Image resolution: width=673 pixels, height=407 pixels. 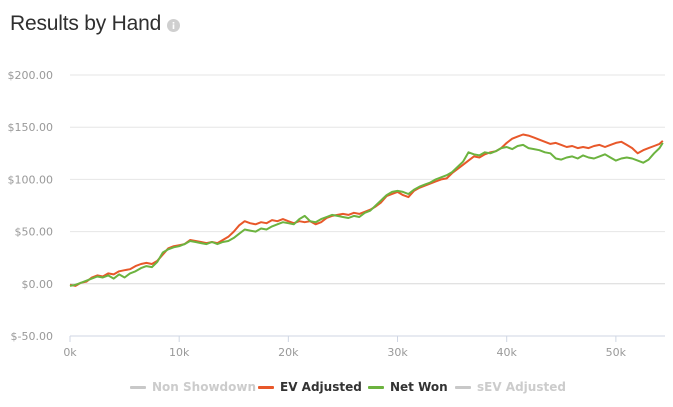 I want to click on y-axis-ticks: $200.00 $150.00 $100.00 $50.00 $0.00 $-50.00, so click(x=31, y=206).